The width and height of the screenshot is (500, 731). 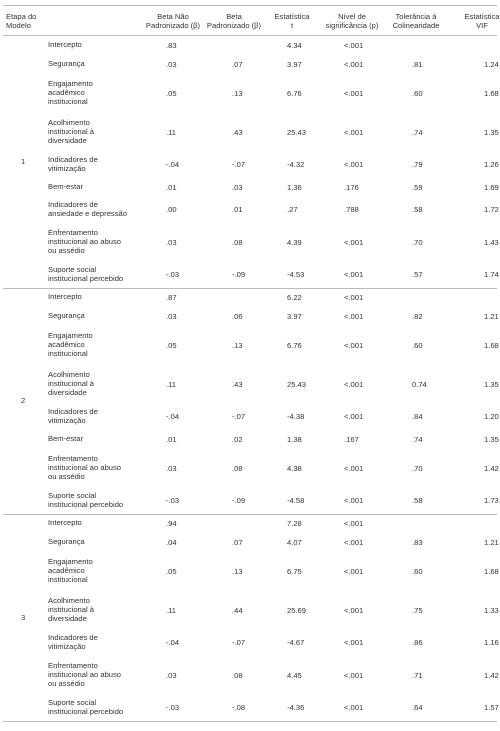 I want to click on header-top-rule, so click(x=250, y=5).